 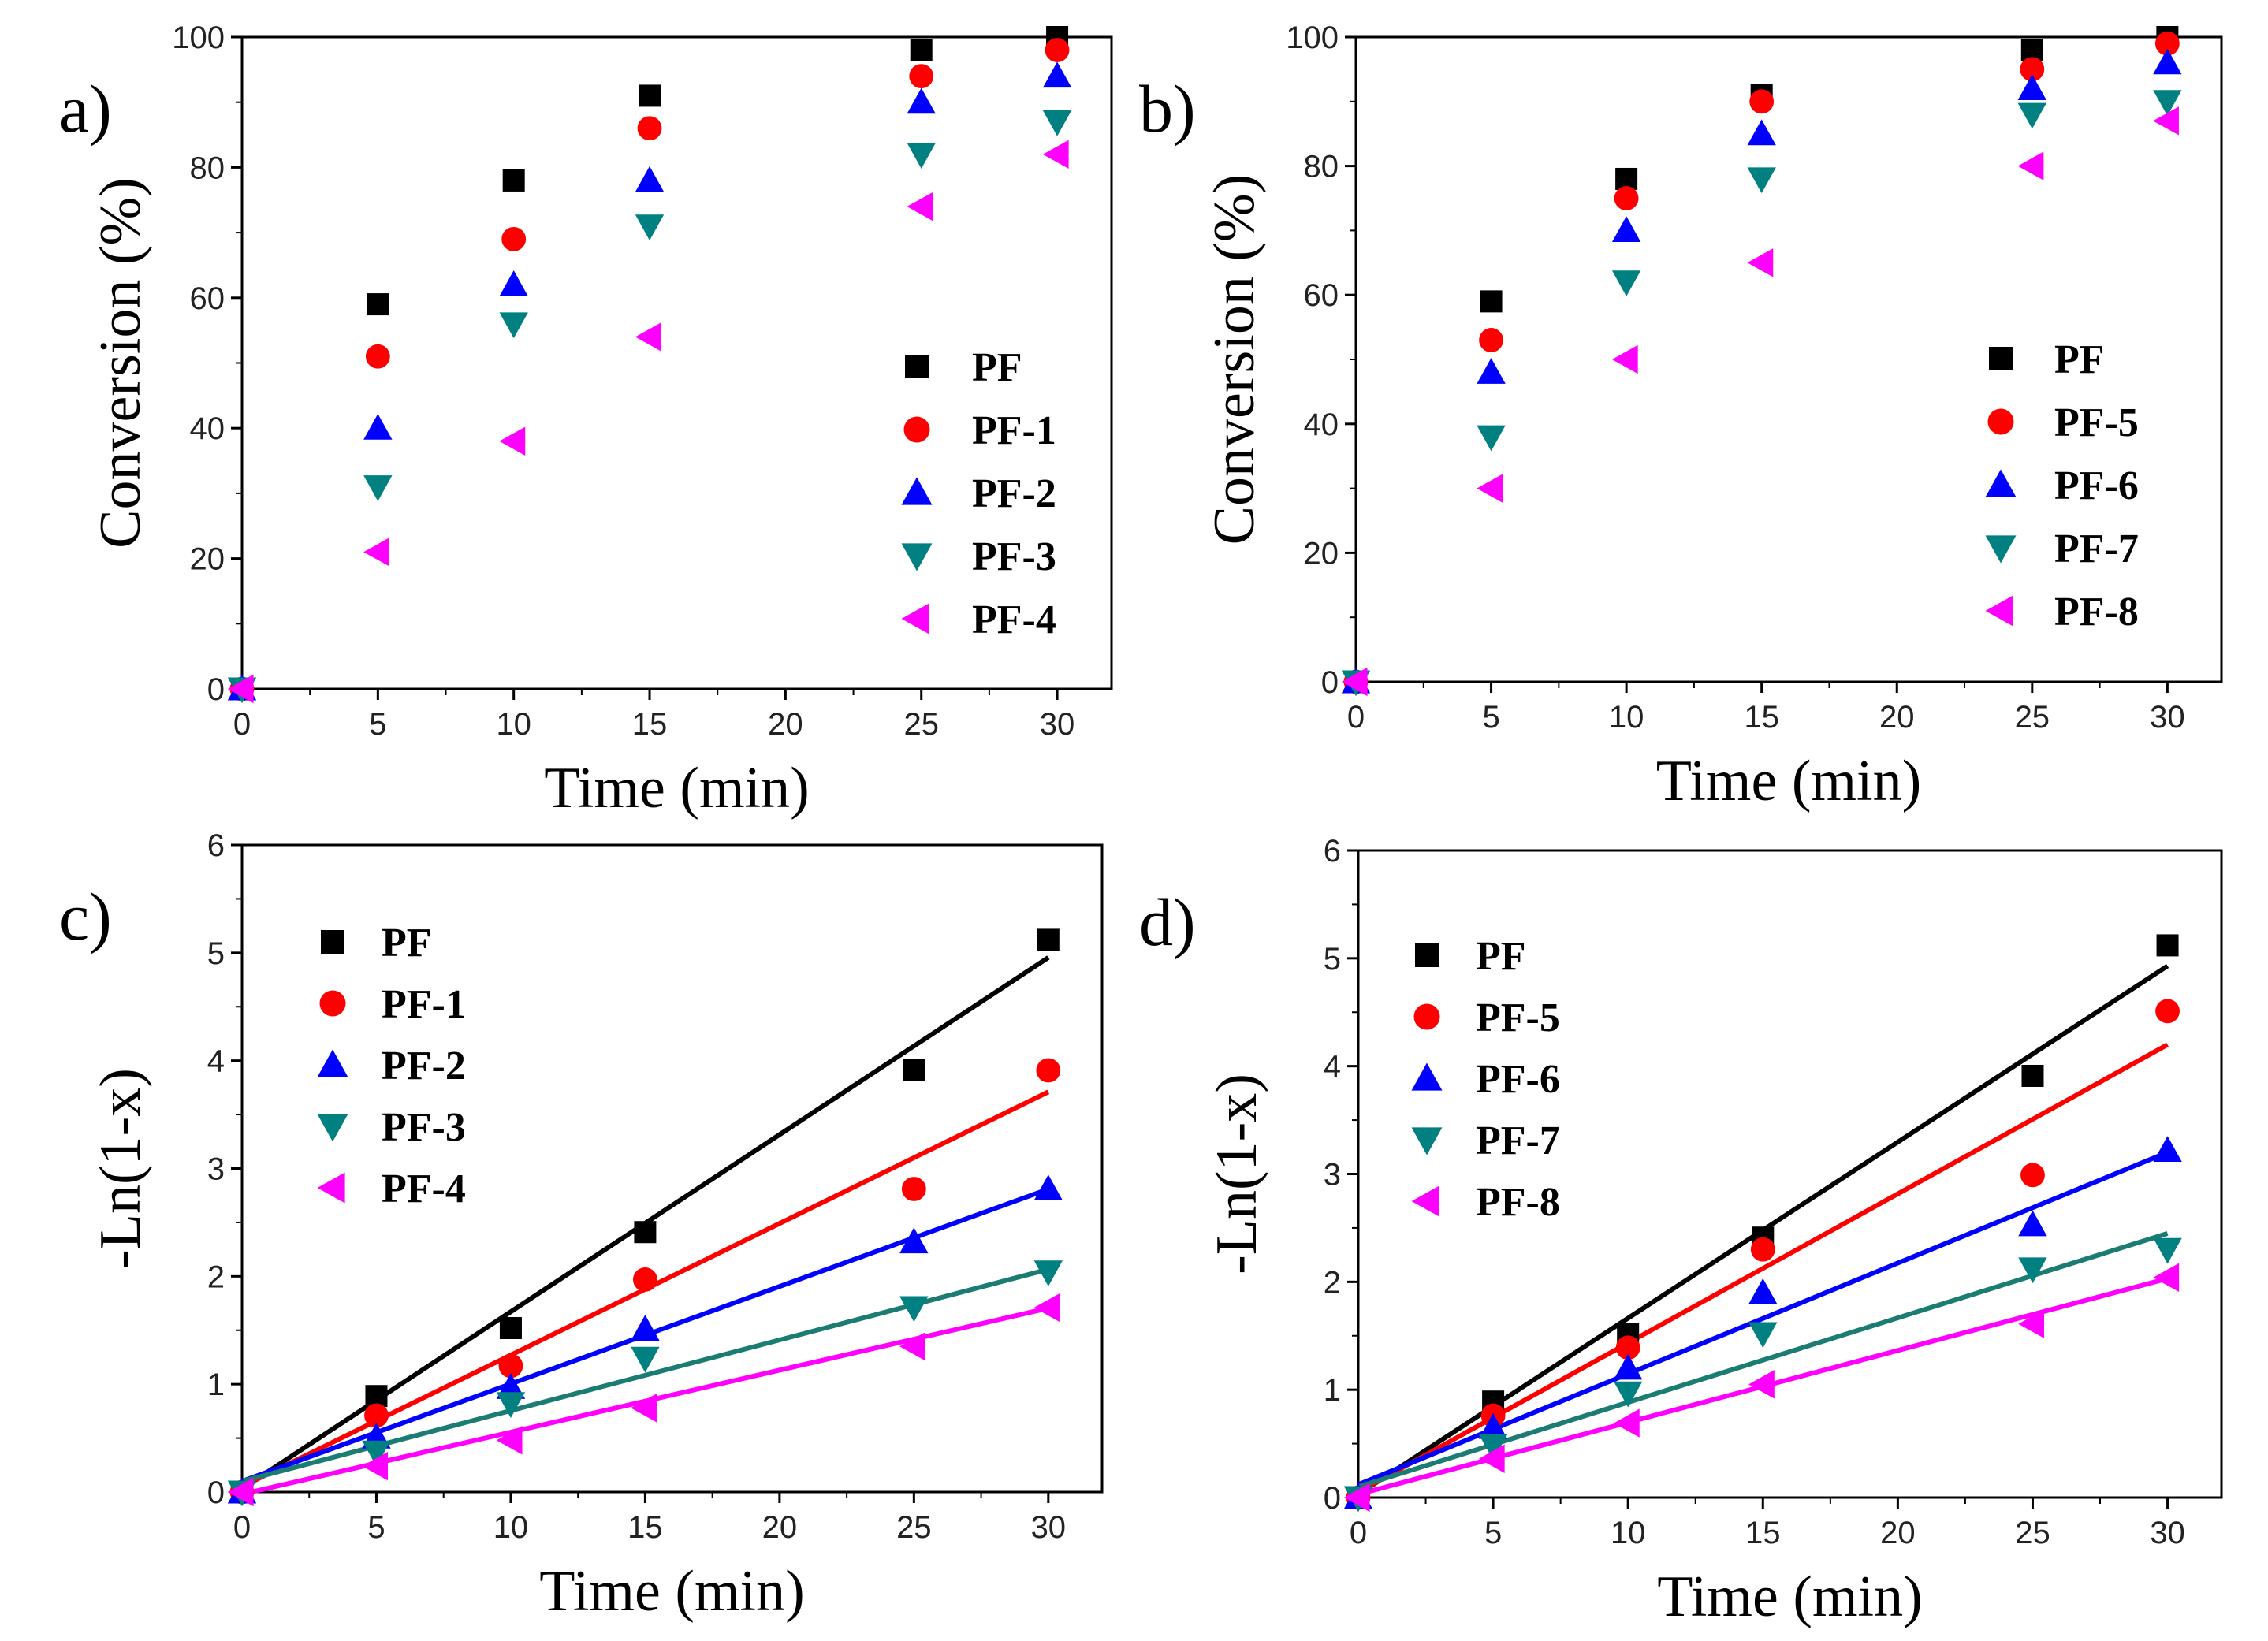 I want to click on legend-label: PF-7, so click(x=2097, y=549).